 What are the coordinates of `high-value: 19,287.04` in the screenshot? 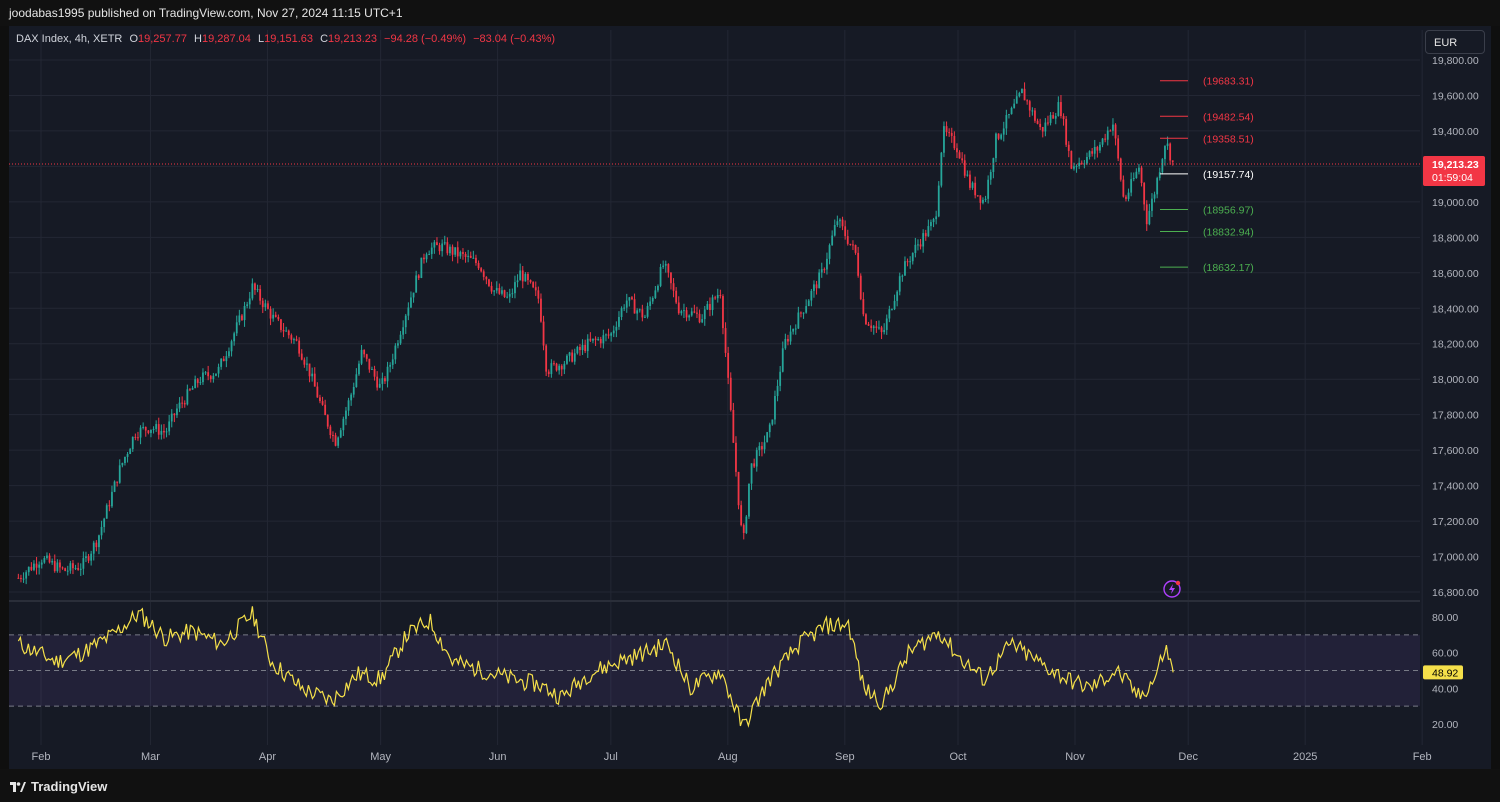 It's located at (226, 39).